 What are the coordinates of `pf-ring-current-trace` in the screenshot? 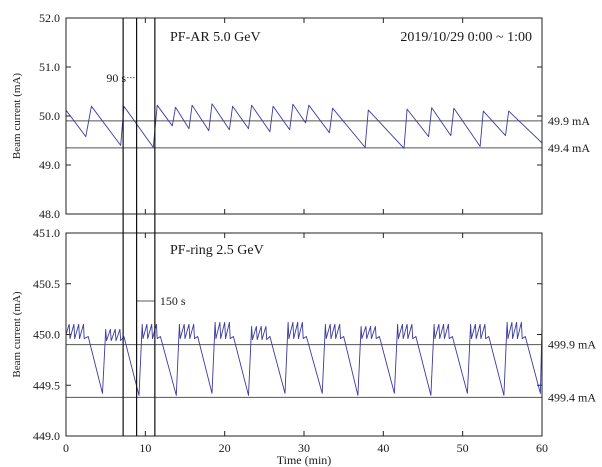 It's located at (304, 358).